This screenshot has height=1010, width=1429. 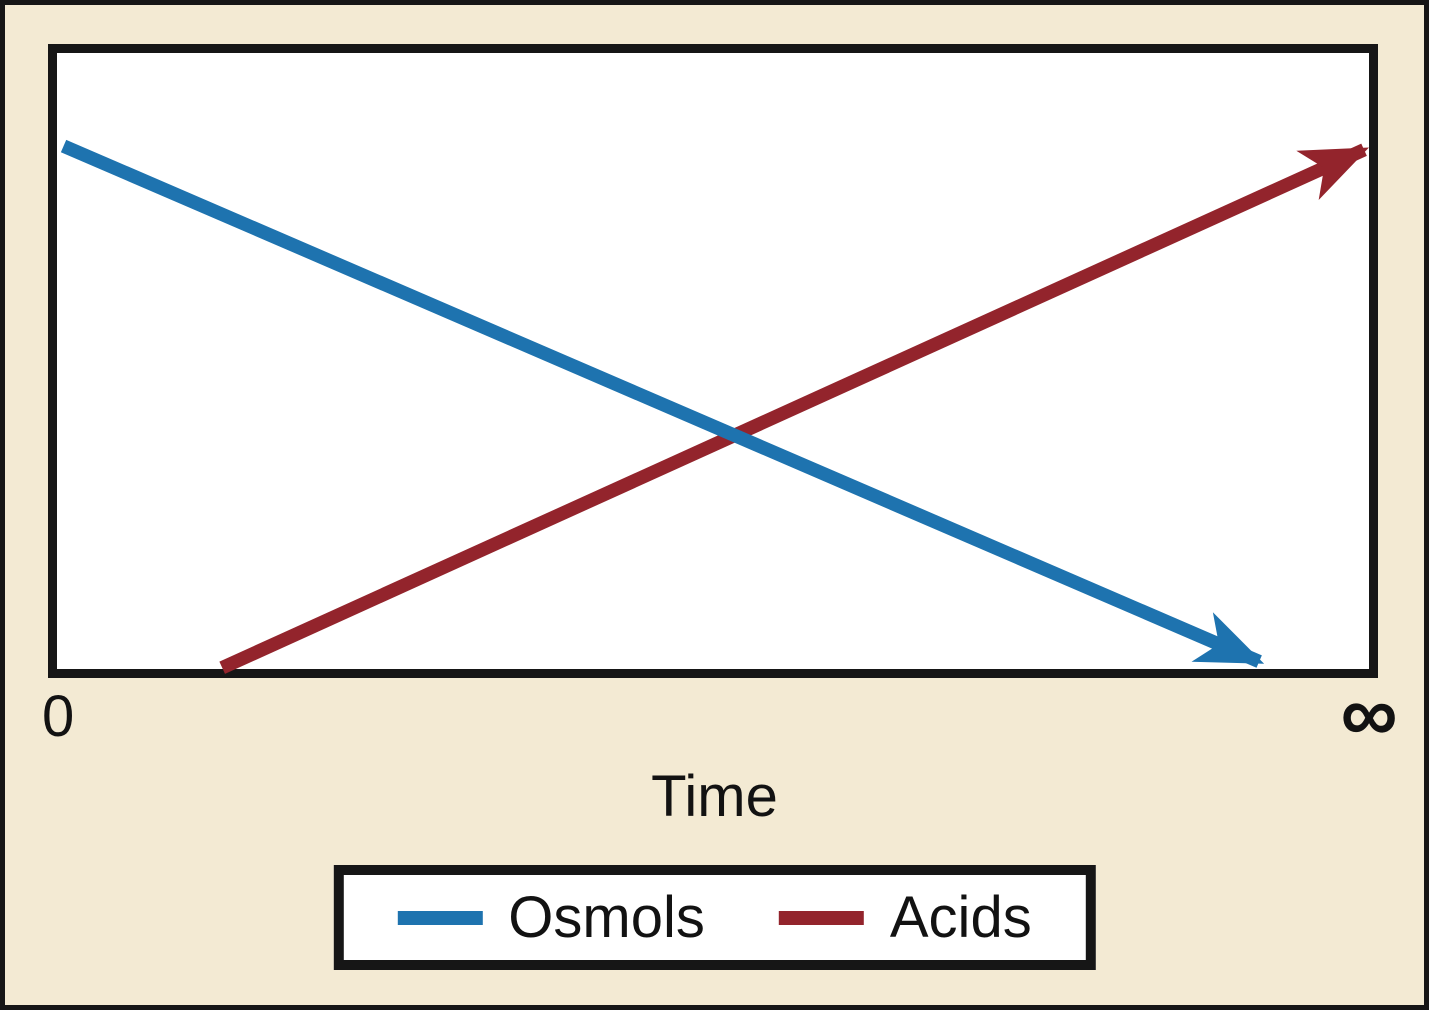 What do you see at coordinates (58, 716) in the screenshot?
I see `x-tick-zero: 0` at bounding box center [58, 716].